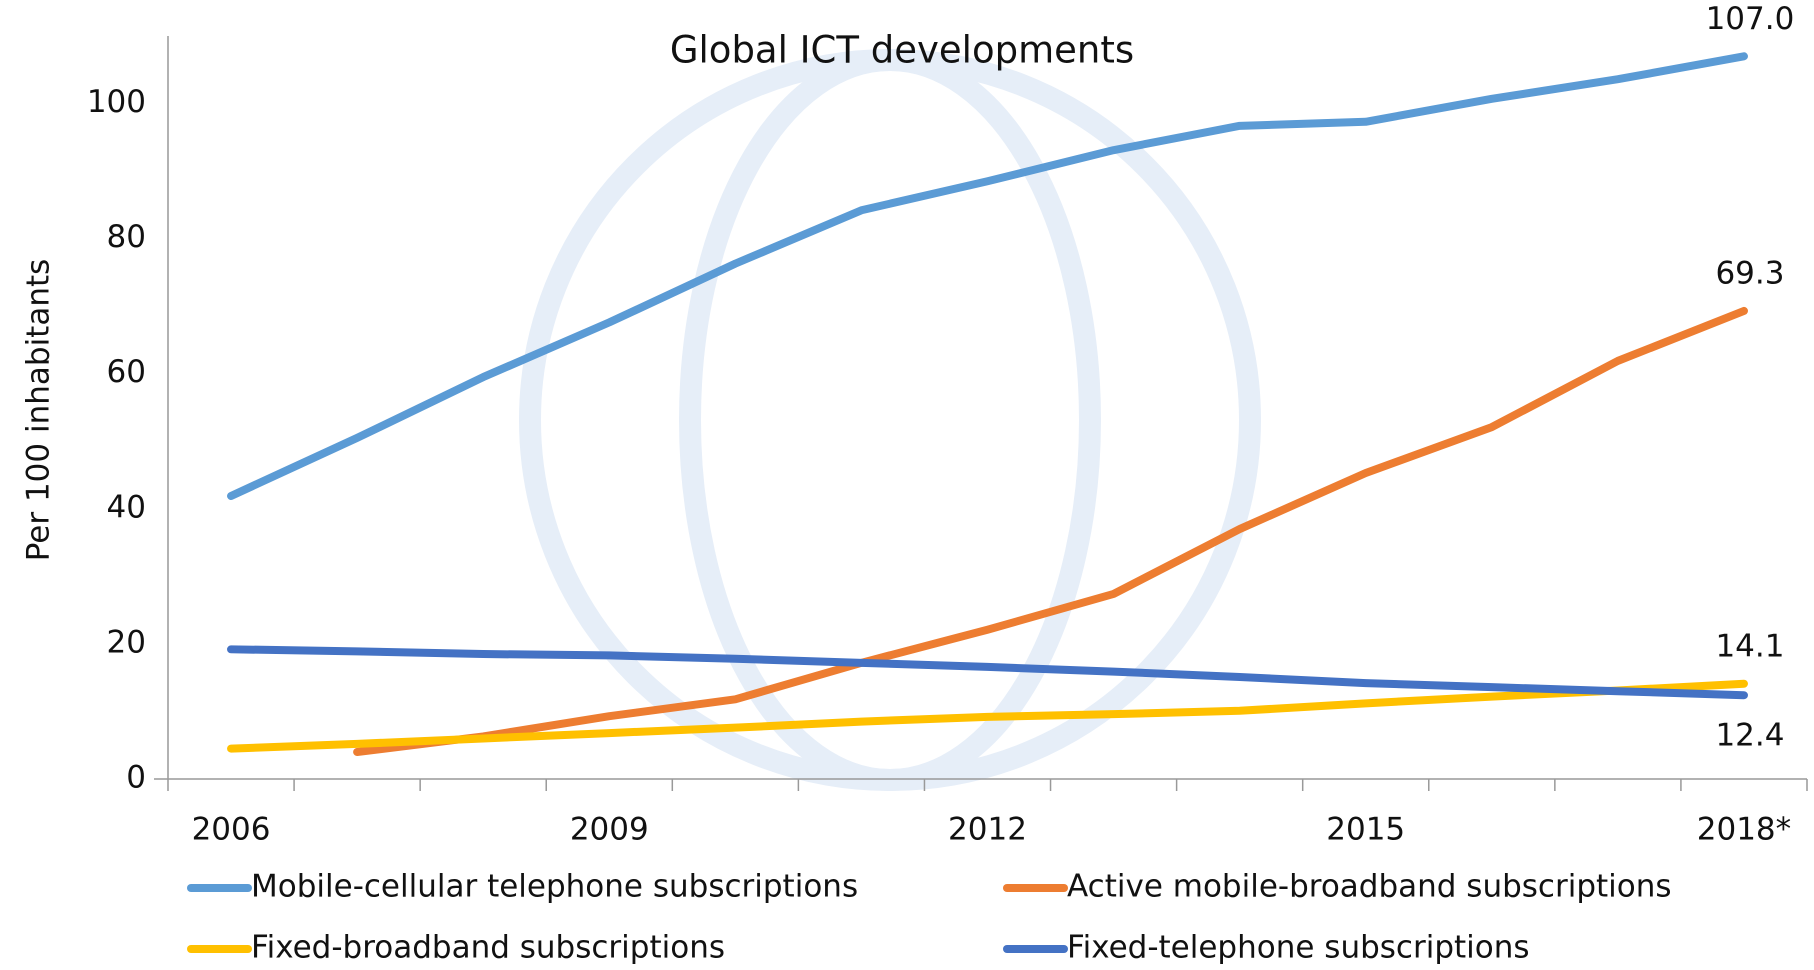 This screenshot has width=1814, height=970. What do you see at coordinates (39, 410) in the screenshot?
I see `y-axis-label: Per 100 inhabitants` at bounding box center [39, 410].